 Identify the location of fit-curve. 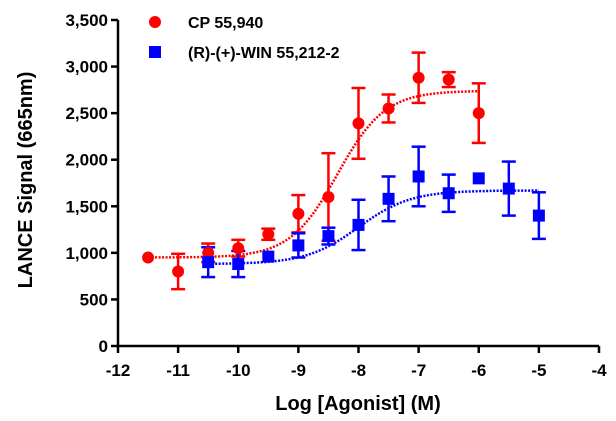
(373, 227).